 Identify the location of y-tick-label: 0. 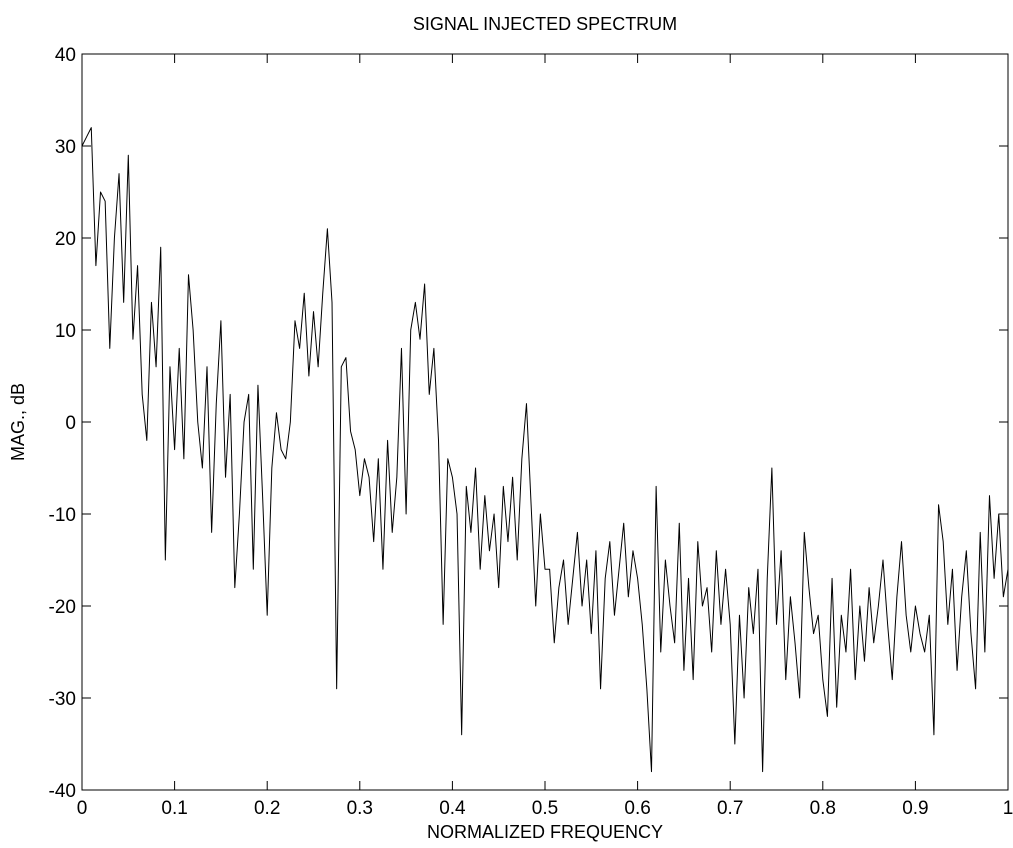
(70, 423).